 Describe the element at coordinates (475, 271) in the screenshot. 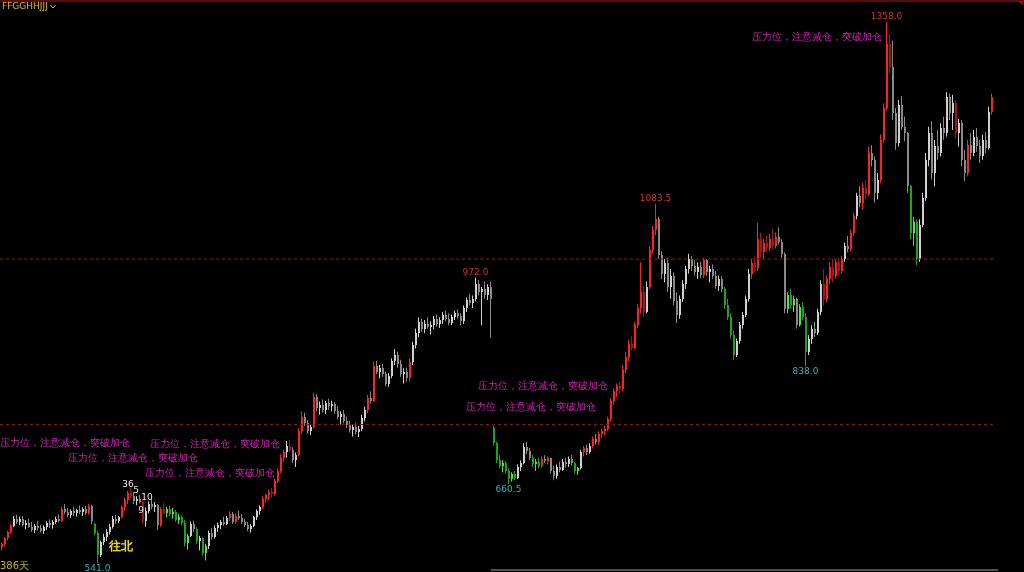

I see `annotation: 972.0` at that location.